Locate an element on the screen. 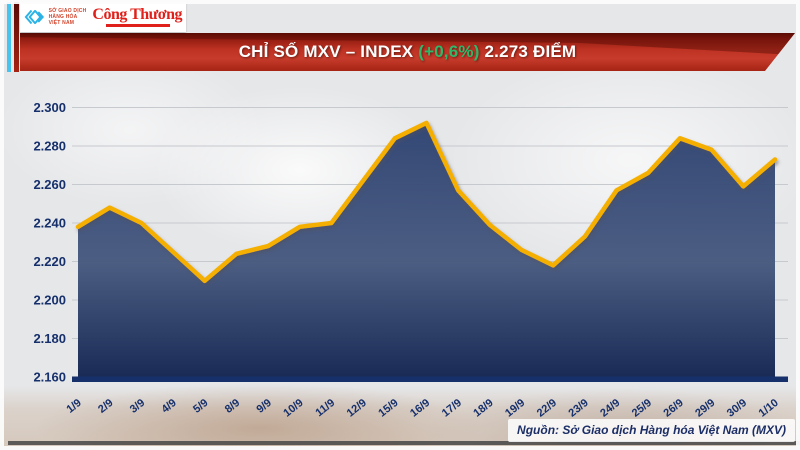 The width and height of the screenshot is (800, 450). chart-change-badge: (+0,6%) is located at coordinates (449, 51).